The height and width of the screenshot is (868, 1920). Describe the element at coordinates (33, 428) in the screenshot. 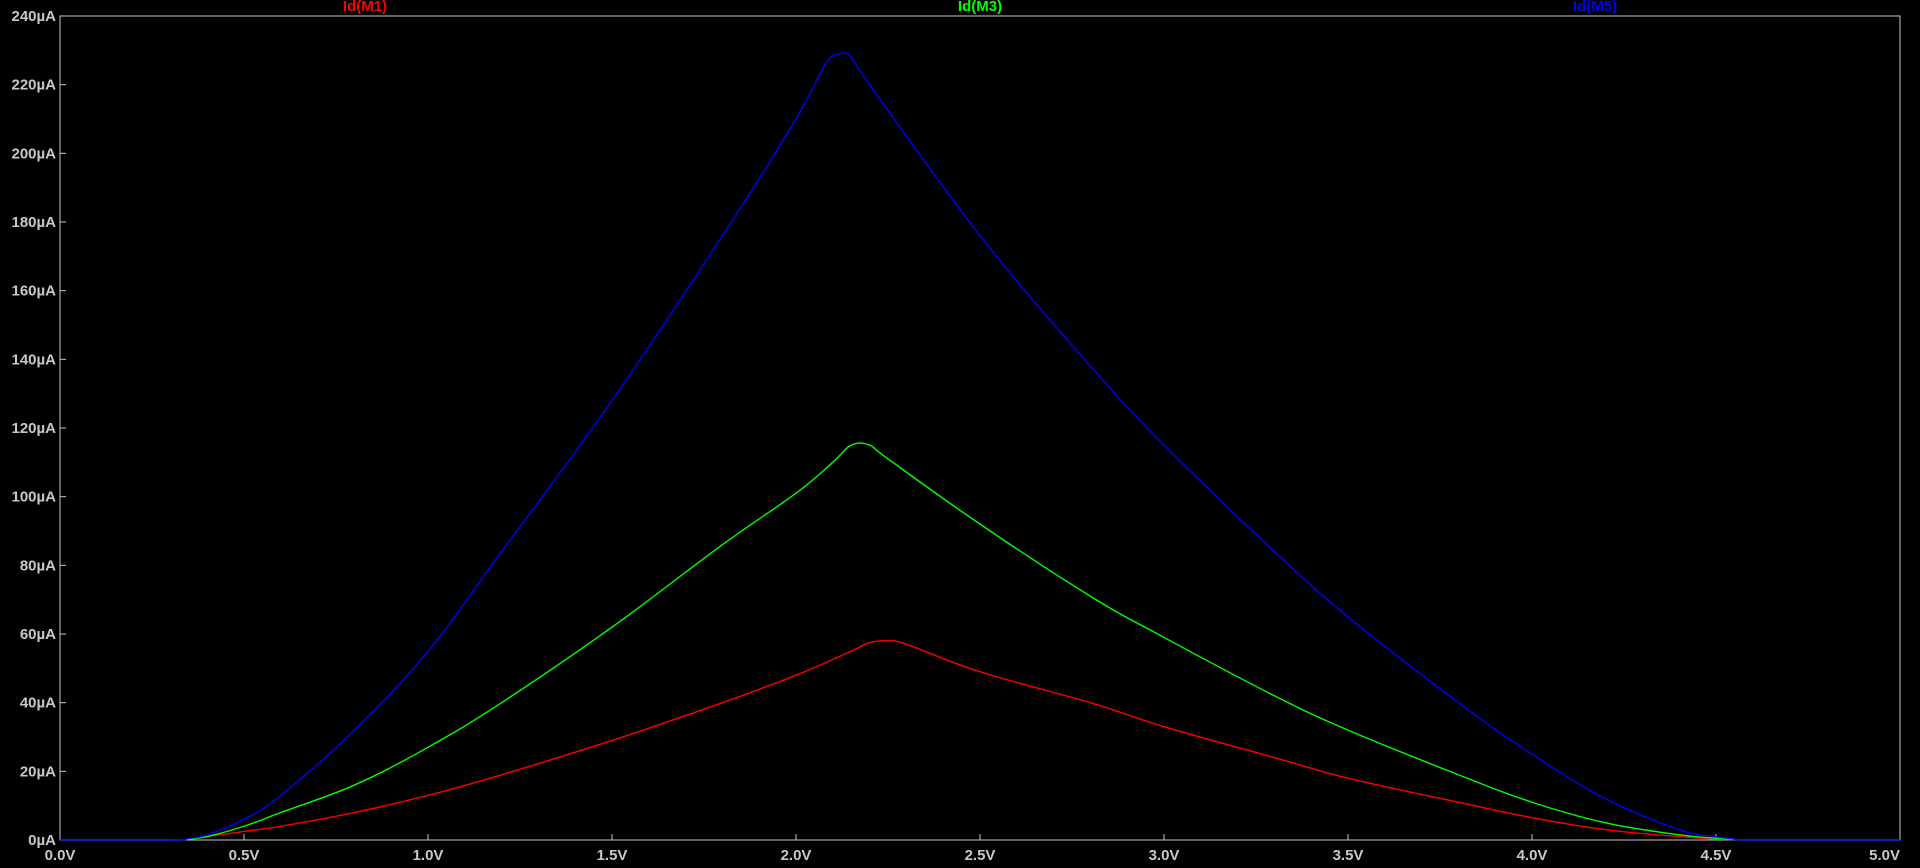

I see `y-tick-label: 120µA` at that location.